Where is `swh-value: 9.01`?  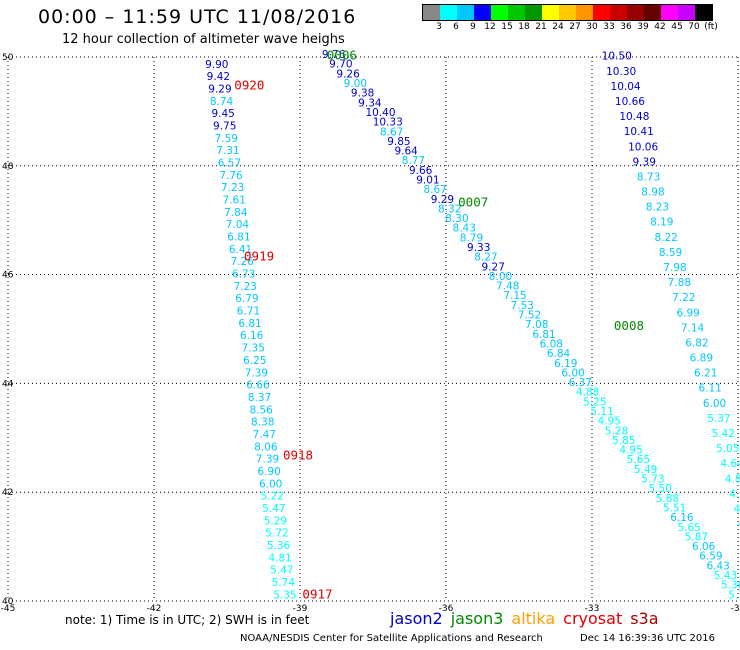
swh-value: 9.01 is located at coordinates (427, 180).